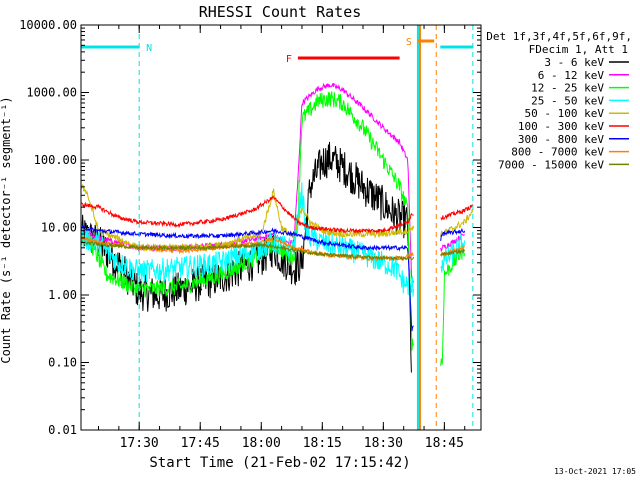 This screenshot has height=480, width=640. What do you see at coordinates (567, 88) in the screenshot?
I see `legend-entry-label: 12 - 25 keV` at bounding box center [567, 88].